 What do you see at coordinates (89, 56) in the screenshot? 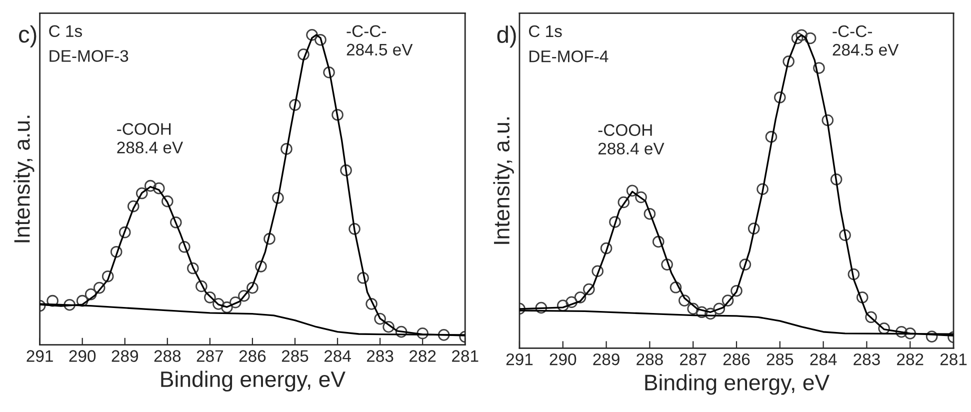
I see `annotation: DE-MOF-3` at bounding box center [89, 56].